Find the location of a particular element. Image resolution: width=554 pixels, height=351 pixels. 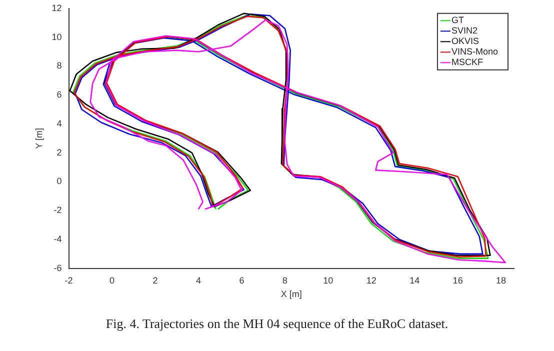

x-tick-label: 12 is located at coordinates (371, 280).